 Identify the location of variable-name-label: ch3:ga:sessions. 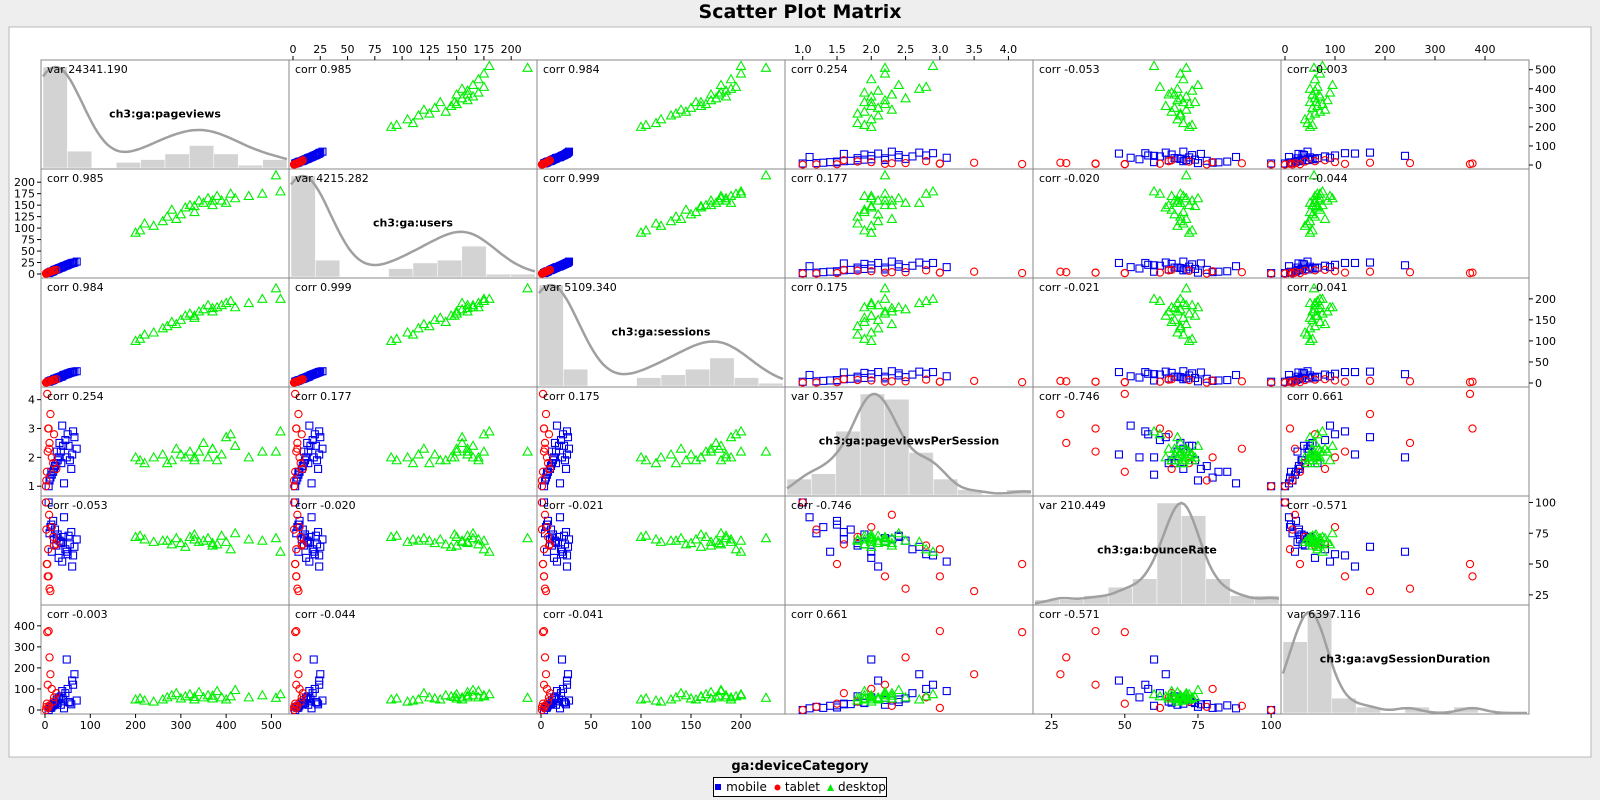
(661, 332).